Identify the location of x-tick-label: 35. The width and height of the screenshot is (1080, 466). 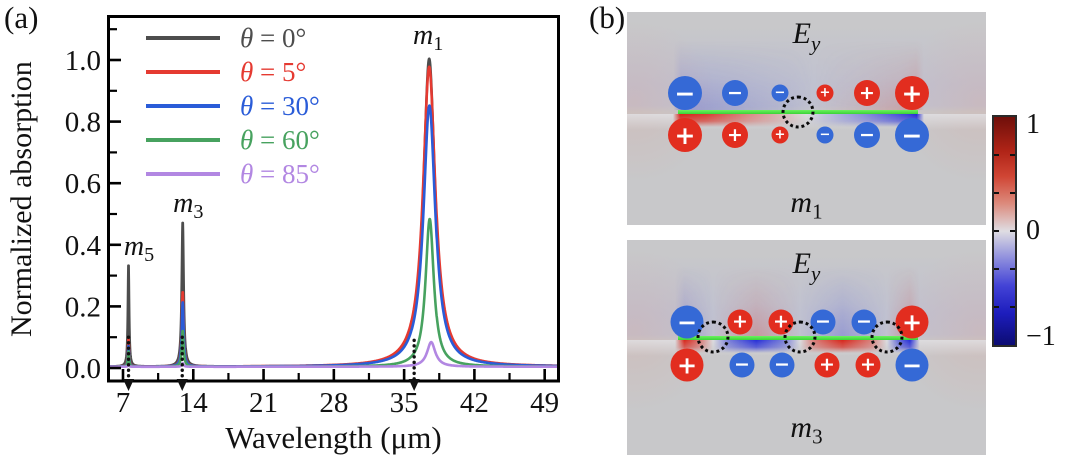
(404, 403).